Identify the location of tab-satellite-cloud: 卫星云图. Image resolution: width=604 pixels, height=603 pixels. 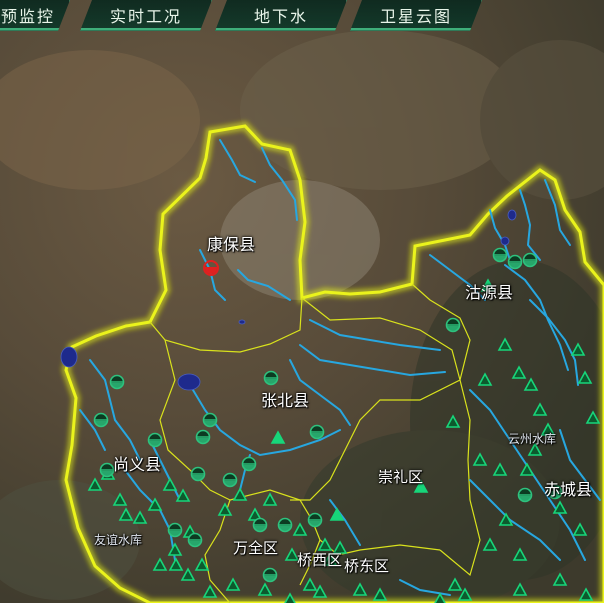
(416, 15).